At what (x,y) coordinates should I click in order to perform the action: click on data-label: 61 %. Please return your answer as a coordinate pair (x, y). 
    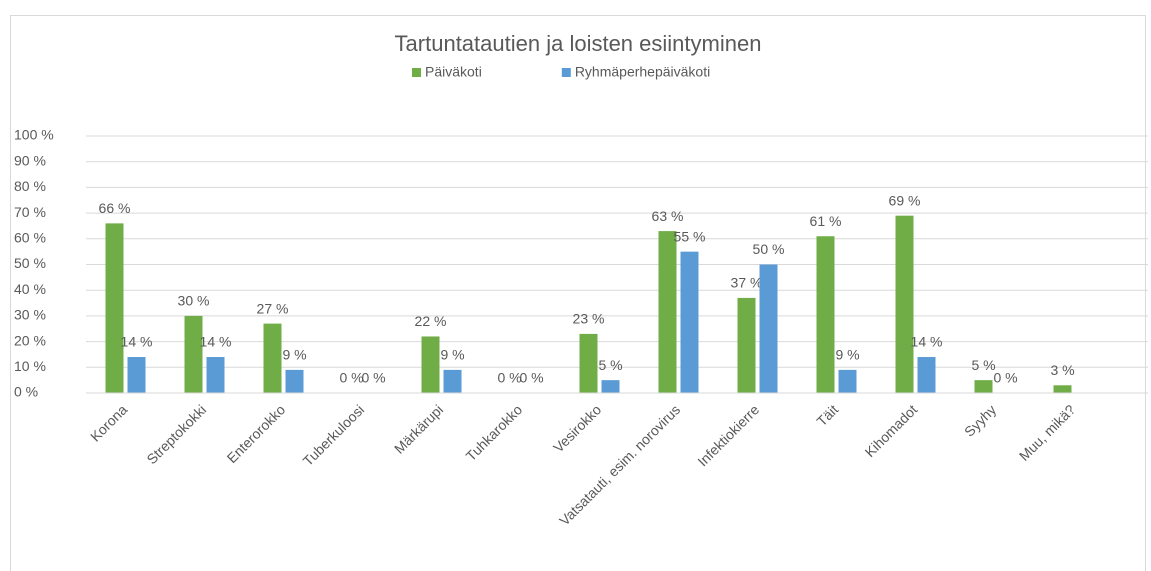
    Looking at the image, I should click on (826, 221).